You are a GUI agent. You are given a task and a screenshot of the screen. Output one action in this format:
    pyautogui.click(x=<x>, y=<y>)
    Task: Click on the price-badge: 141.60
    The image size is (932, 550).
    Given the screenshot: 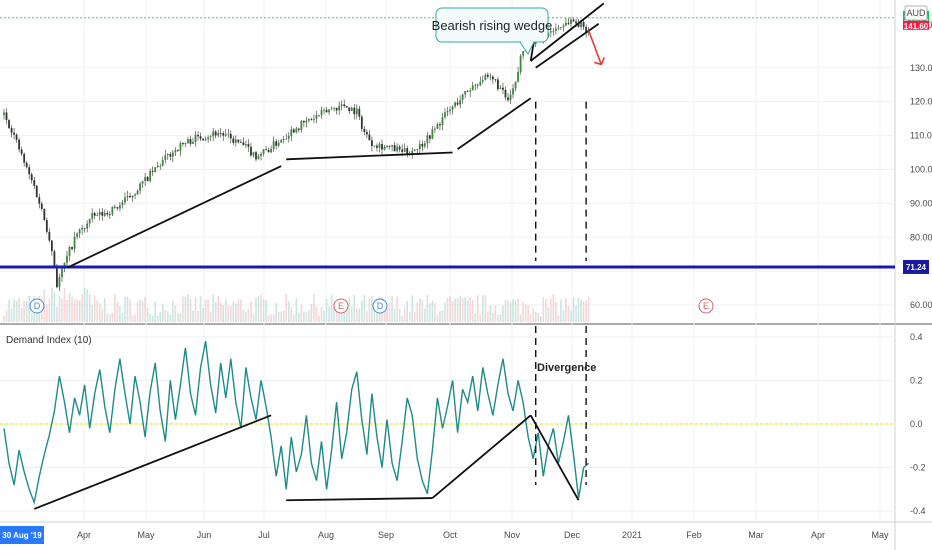 What is the action you would take?
    pyautogui.click(x=916, y=25)
    